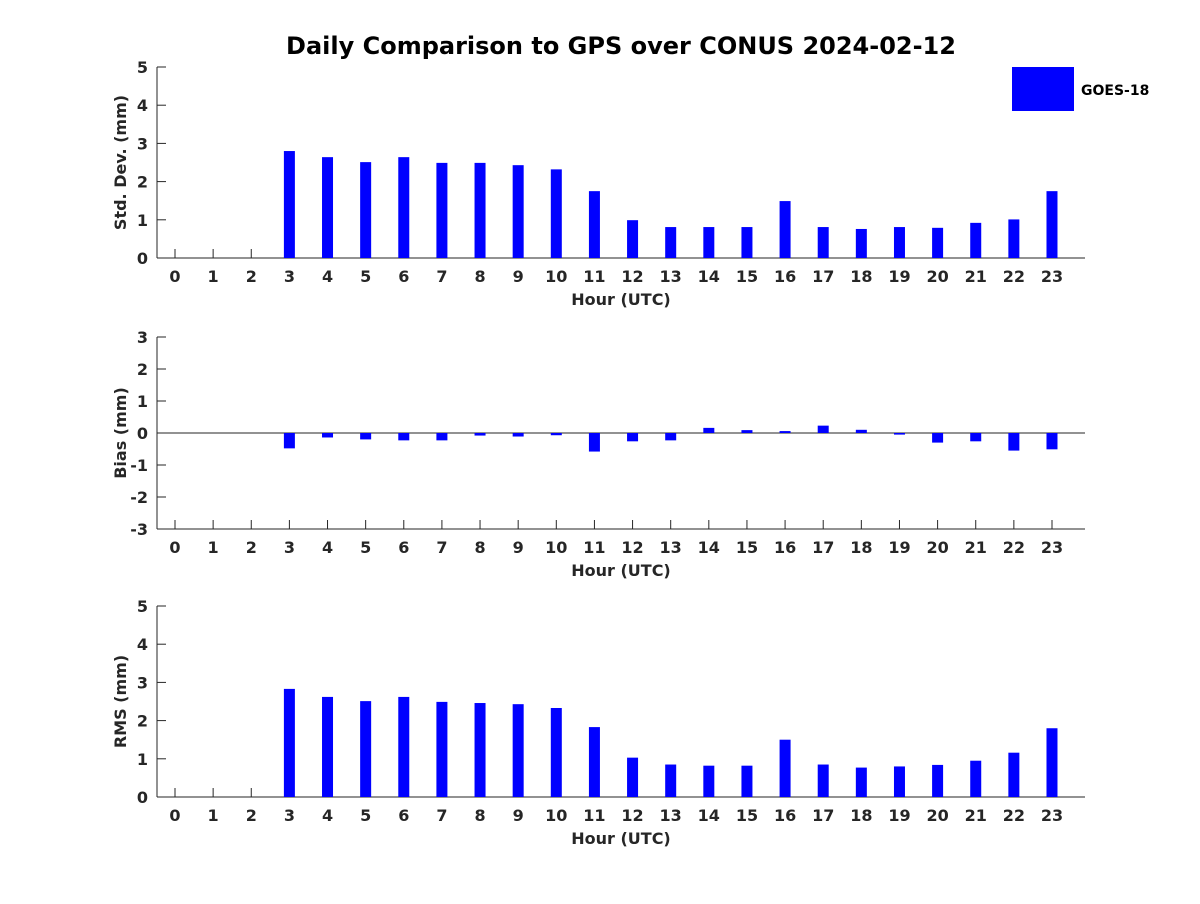 The height and width of the screenshot is (904, 1200). I want to click on std-dev-y-tick-label: 5, so click(142, 67).